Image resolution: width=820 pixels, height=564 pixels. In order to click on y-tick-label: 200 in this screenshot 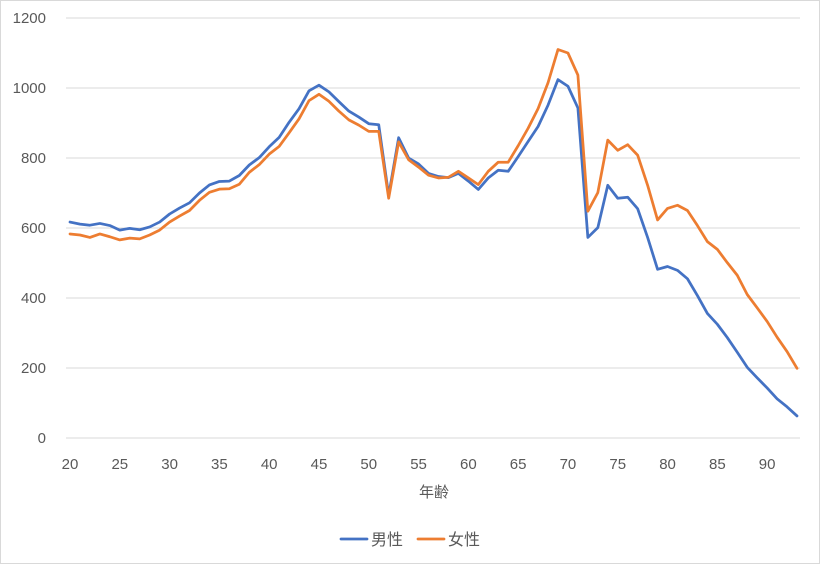, I will do `click(33, 368)`.